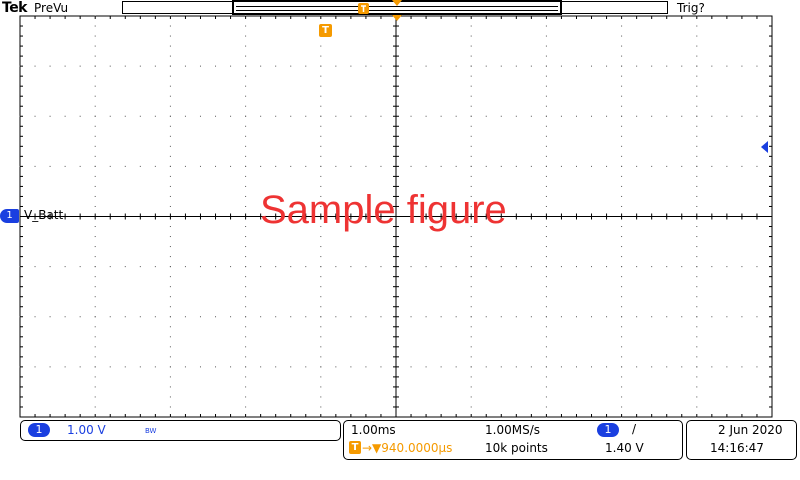 This screenshot has height=480, width=800. Describe the element at coordinates (383, 210) in the screenshot. I see `sample-figure-watermark: Sample figure` at that location.